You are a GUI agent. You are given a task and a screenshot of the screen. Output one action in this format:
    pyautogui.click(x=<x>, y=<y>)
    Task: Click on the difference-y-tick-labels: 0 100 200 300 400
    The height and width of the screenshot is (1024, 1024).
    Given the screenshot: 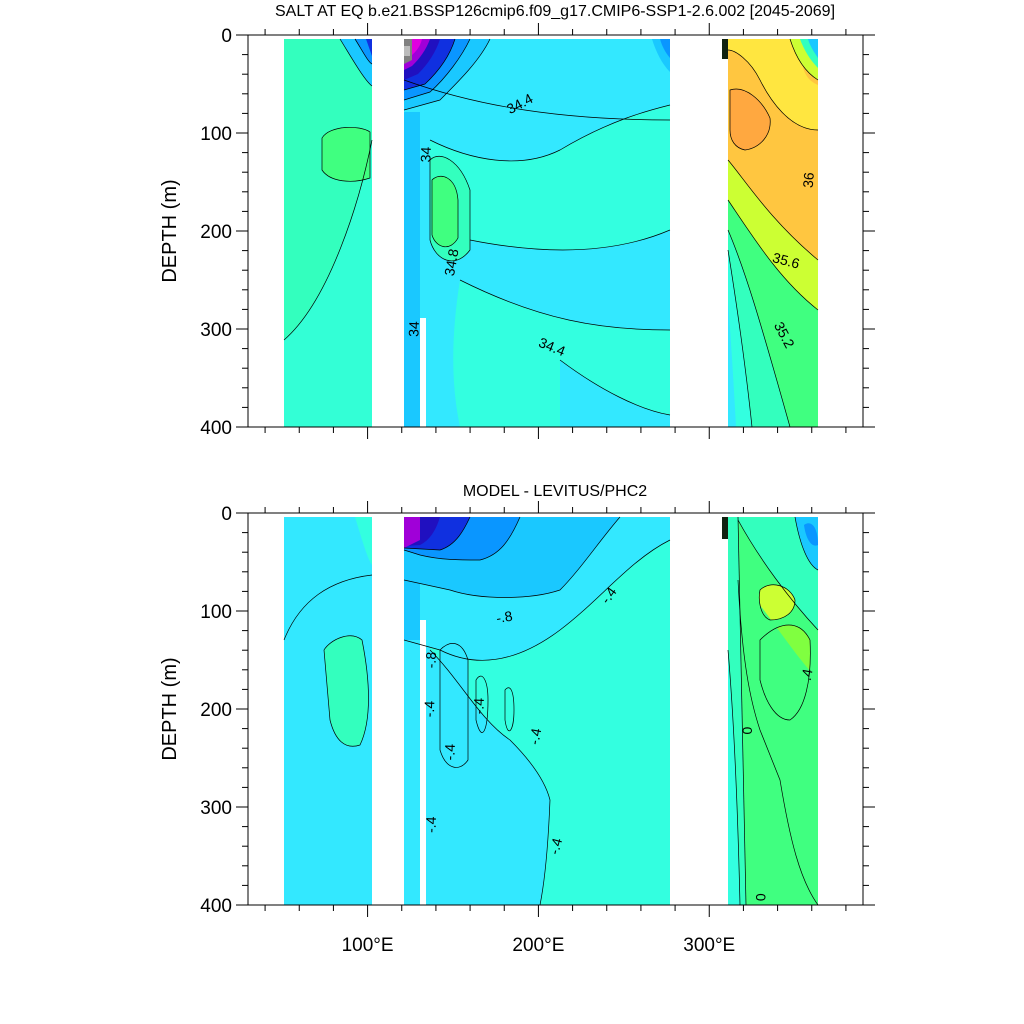 What is the action you would take?
    pyautogui.click(x=216, y=710)
    